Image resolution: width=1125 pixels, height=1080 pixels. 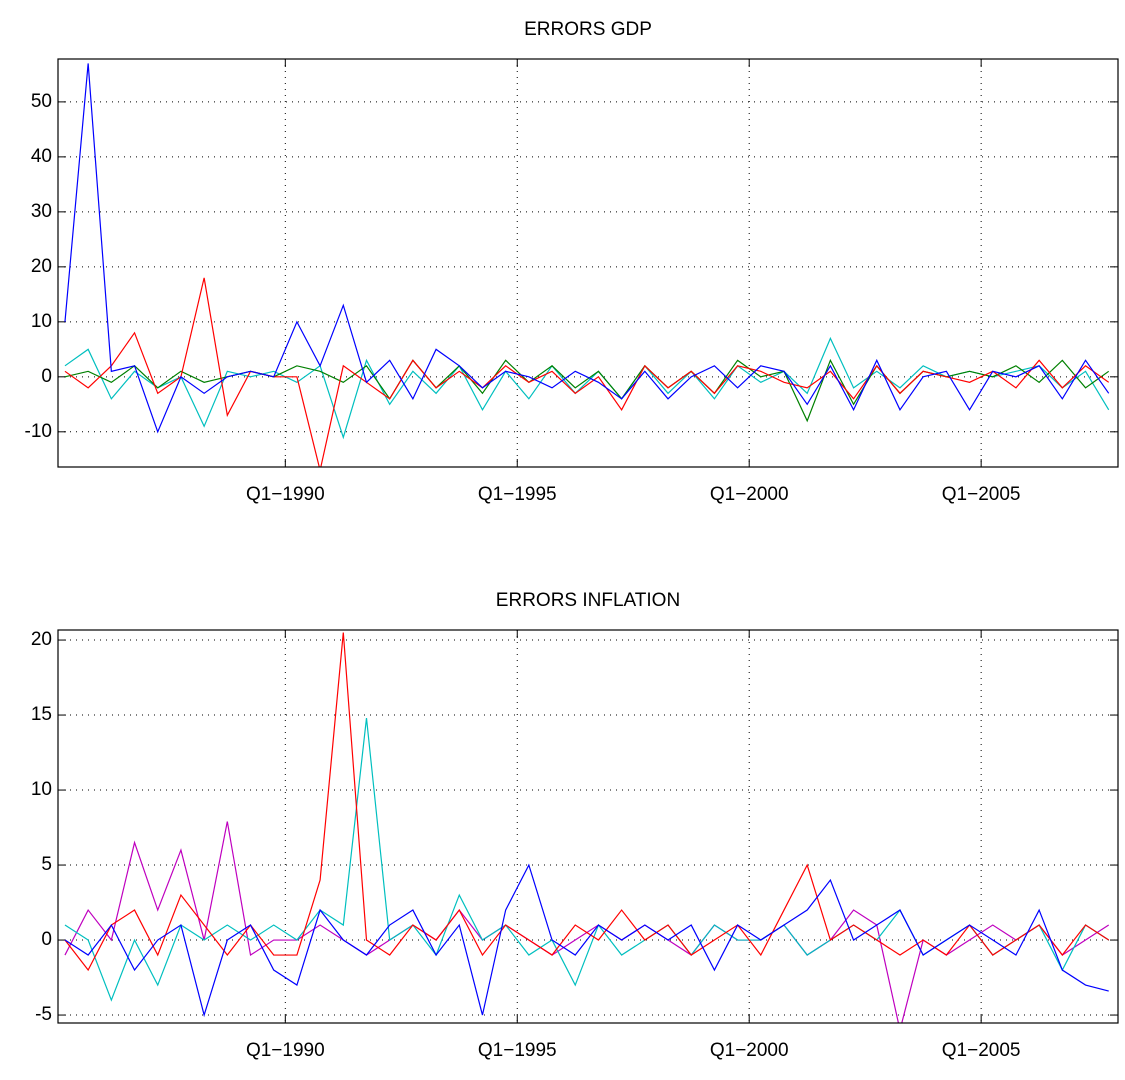 I want to click on y-tick-label: 5, so click(x=46, y=864).